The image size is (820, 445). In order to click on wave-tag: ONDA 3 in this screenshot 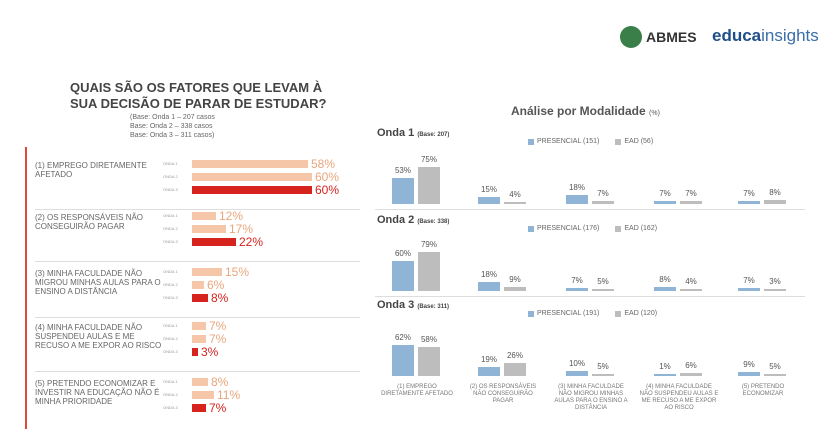, I will do `click(170, 189)`.